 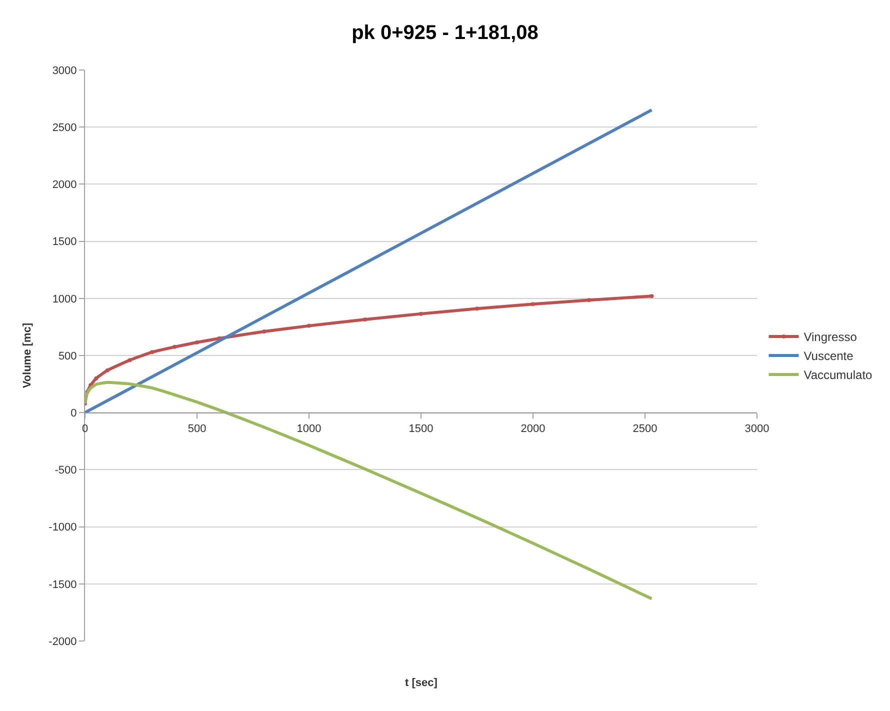 I want to click on legend-label: Vingresso, so click(x=831, y=337).